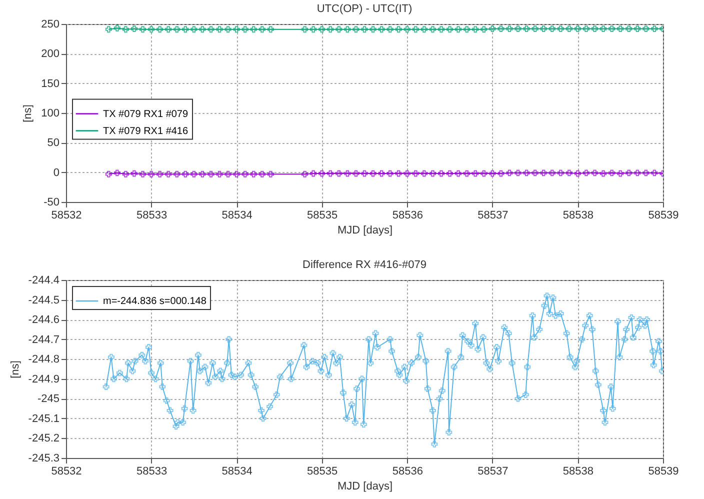 This screenshot has height=499, width=704. I want to click on chart-title: UTC(OP) - UTC(IT), so click(364, 9).